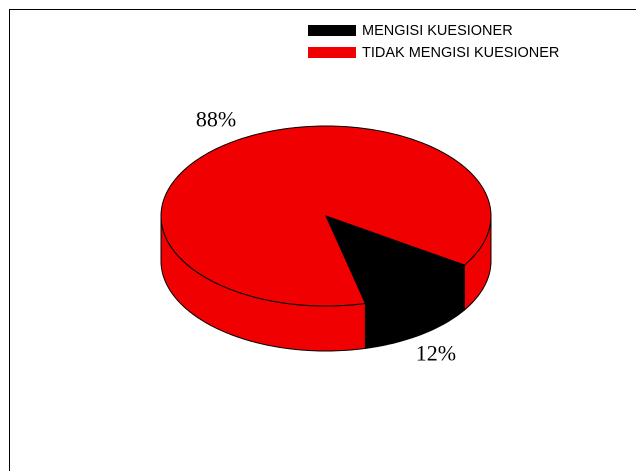 The image size is (636, 471). I want to click on data-label: 88%, so click(216, 119).